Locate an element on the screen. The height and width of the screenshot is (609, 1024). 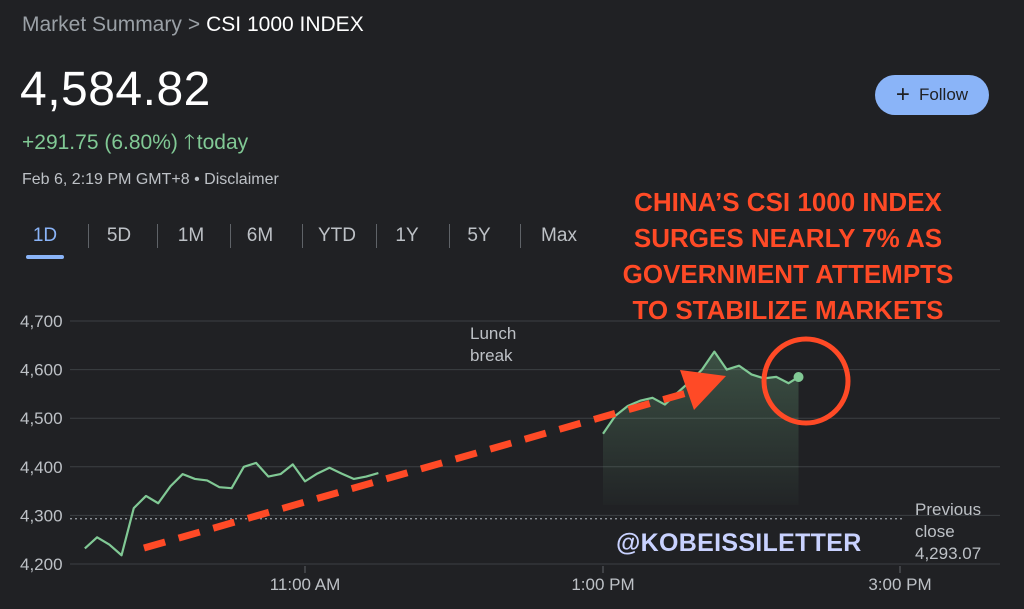
x-axis-labels: 11:00 AM 1:00 PM 3:00 PM is located at coordinates (601, 580).